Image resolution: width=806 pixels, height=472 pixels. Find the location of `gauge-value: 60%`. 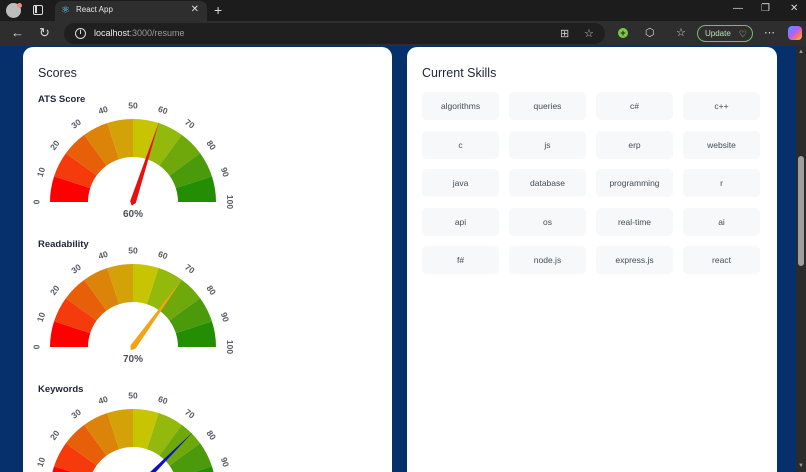

gauge-value: 60% is located at coordinates (133, 214).